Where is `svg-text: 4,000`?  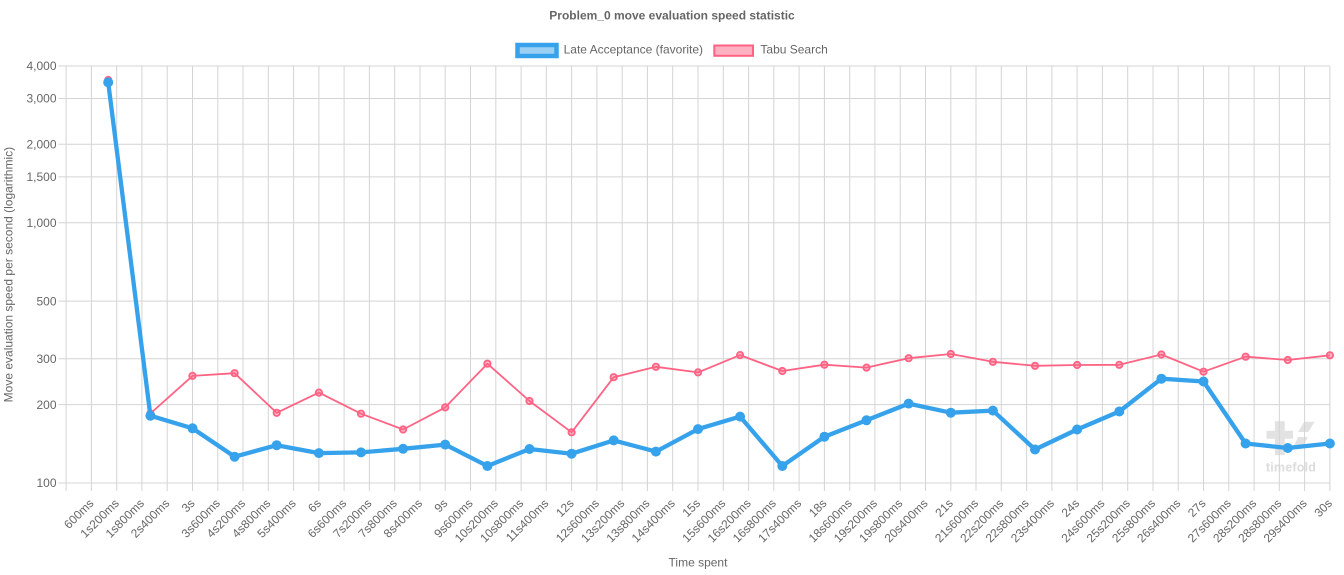 svg-text: 4,000 is located at coordinates (41, 66).